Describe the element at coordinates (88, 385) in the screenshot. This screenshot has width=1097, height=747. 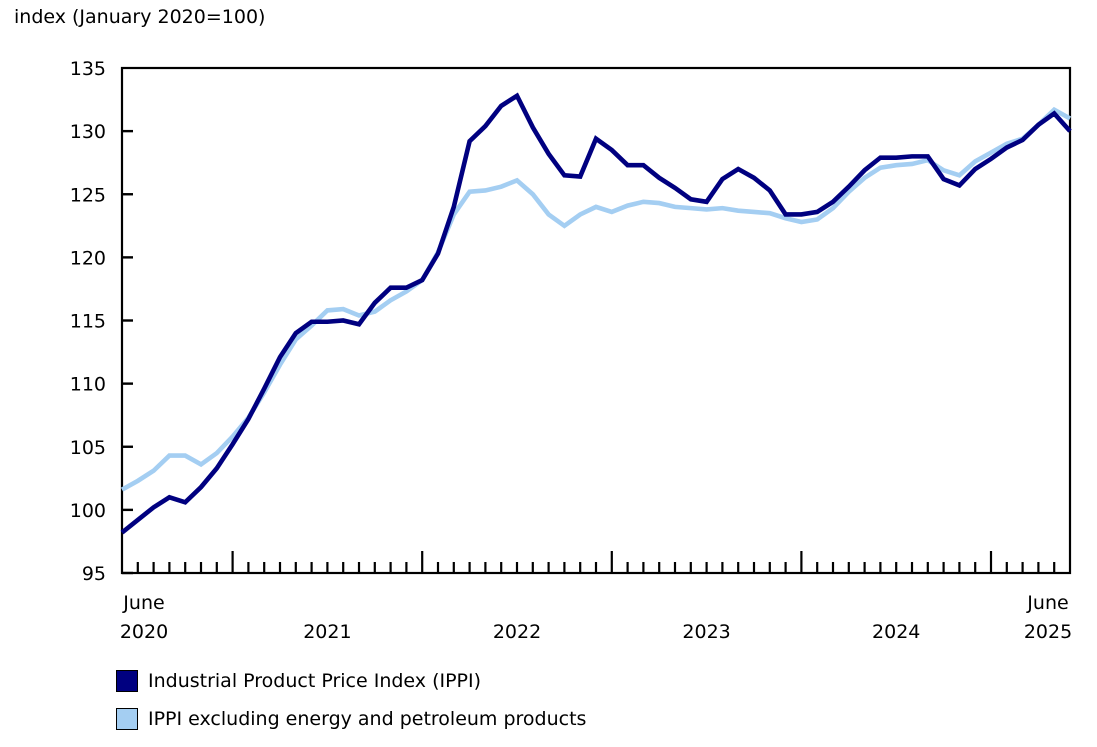
I see `y-axis-tick-label: 110` at that location.